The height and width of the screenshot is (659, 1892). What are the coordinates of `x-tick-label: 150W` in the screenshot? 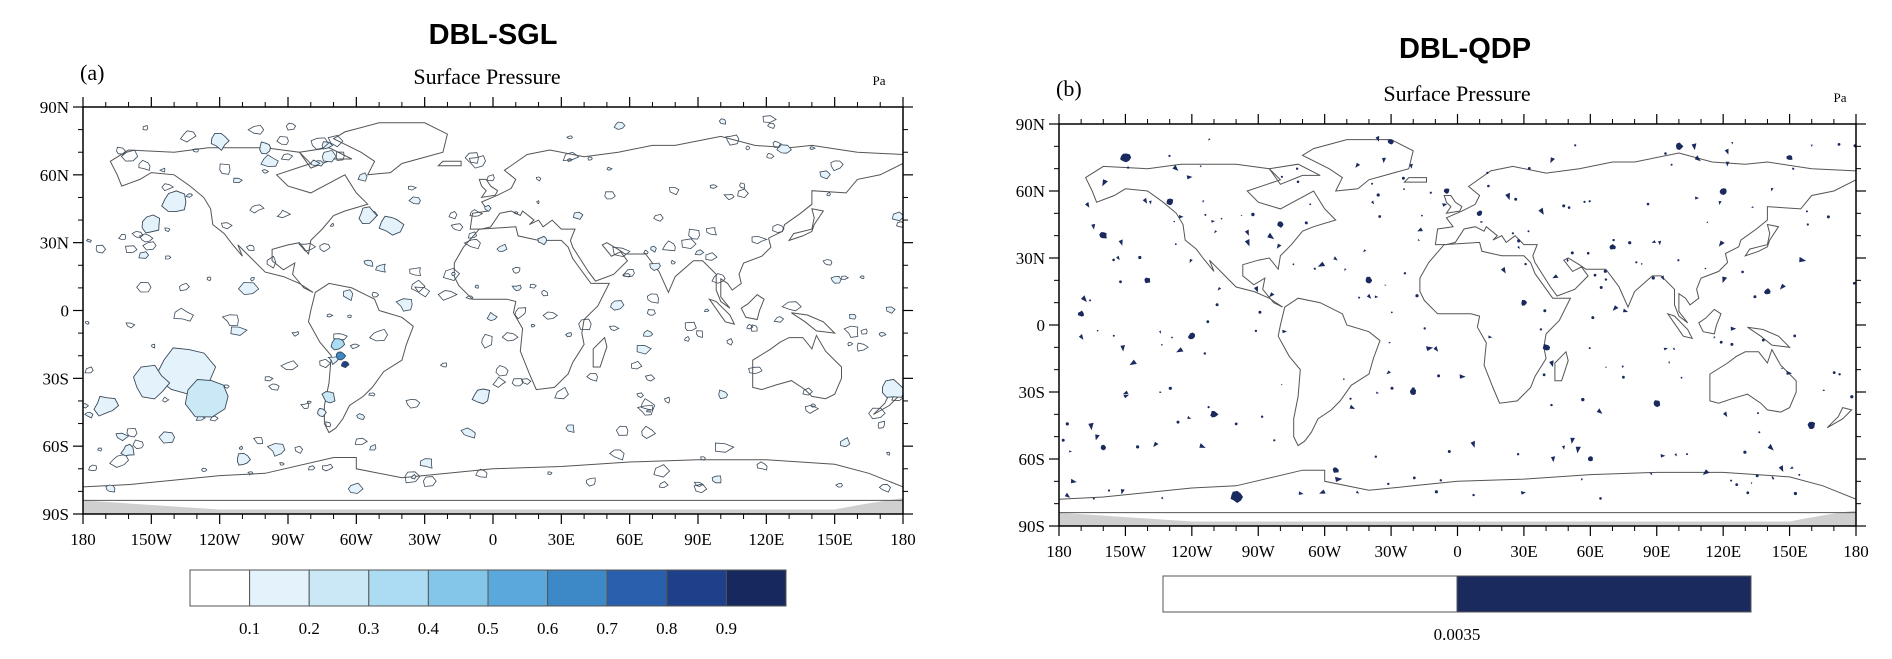 It's located at (152, 539).